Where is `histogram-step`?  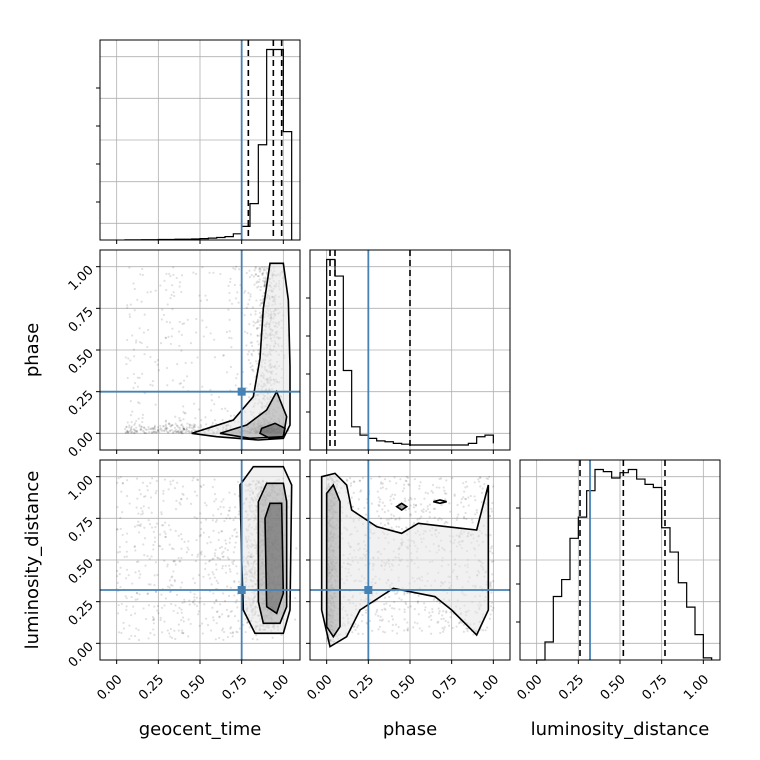 histogram-step is located at coordinates (410, 354).